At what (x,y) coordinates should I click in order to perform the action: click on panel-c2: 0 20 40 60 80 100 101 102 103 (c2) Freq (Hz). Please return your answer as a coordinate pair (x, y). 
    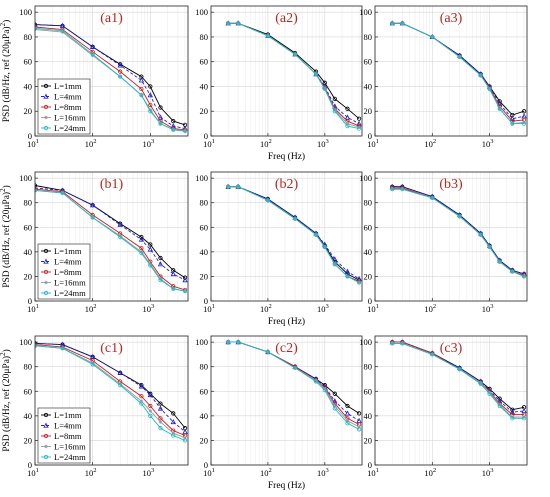
    Looking at the image, I should click on (279, 413).